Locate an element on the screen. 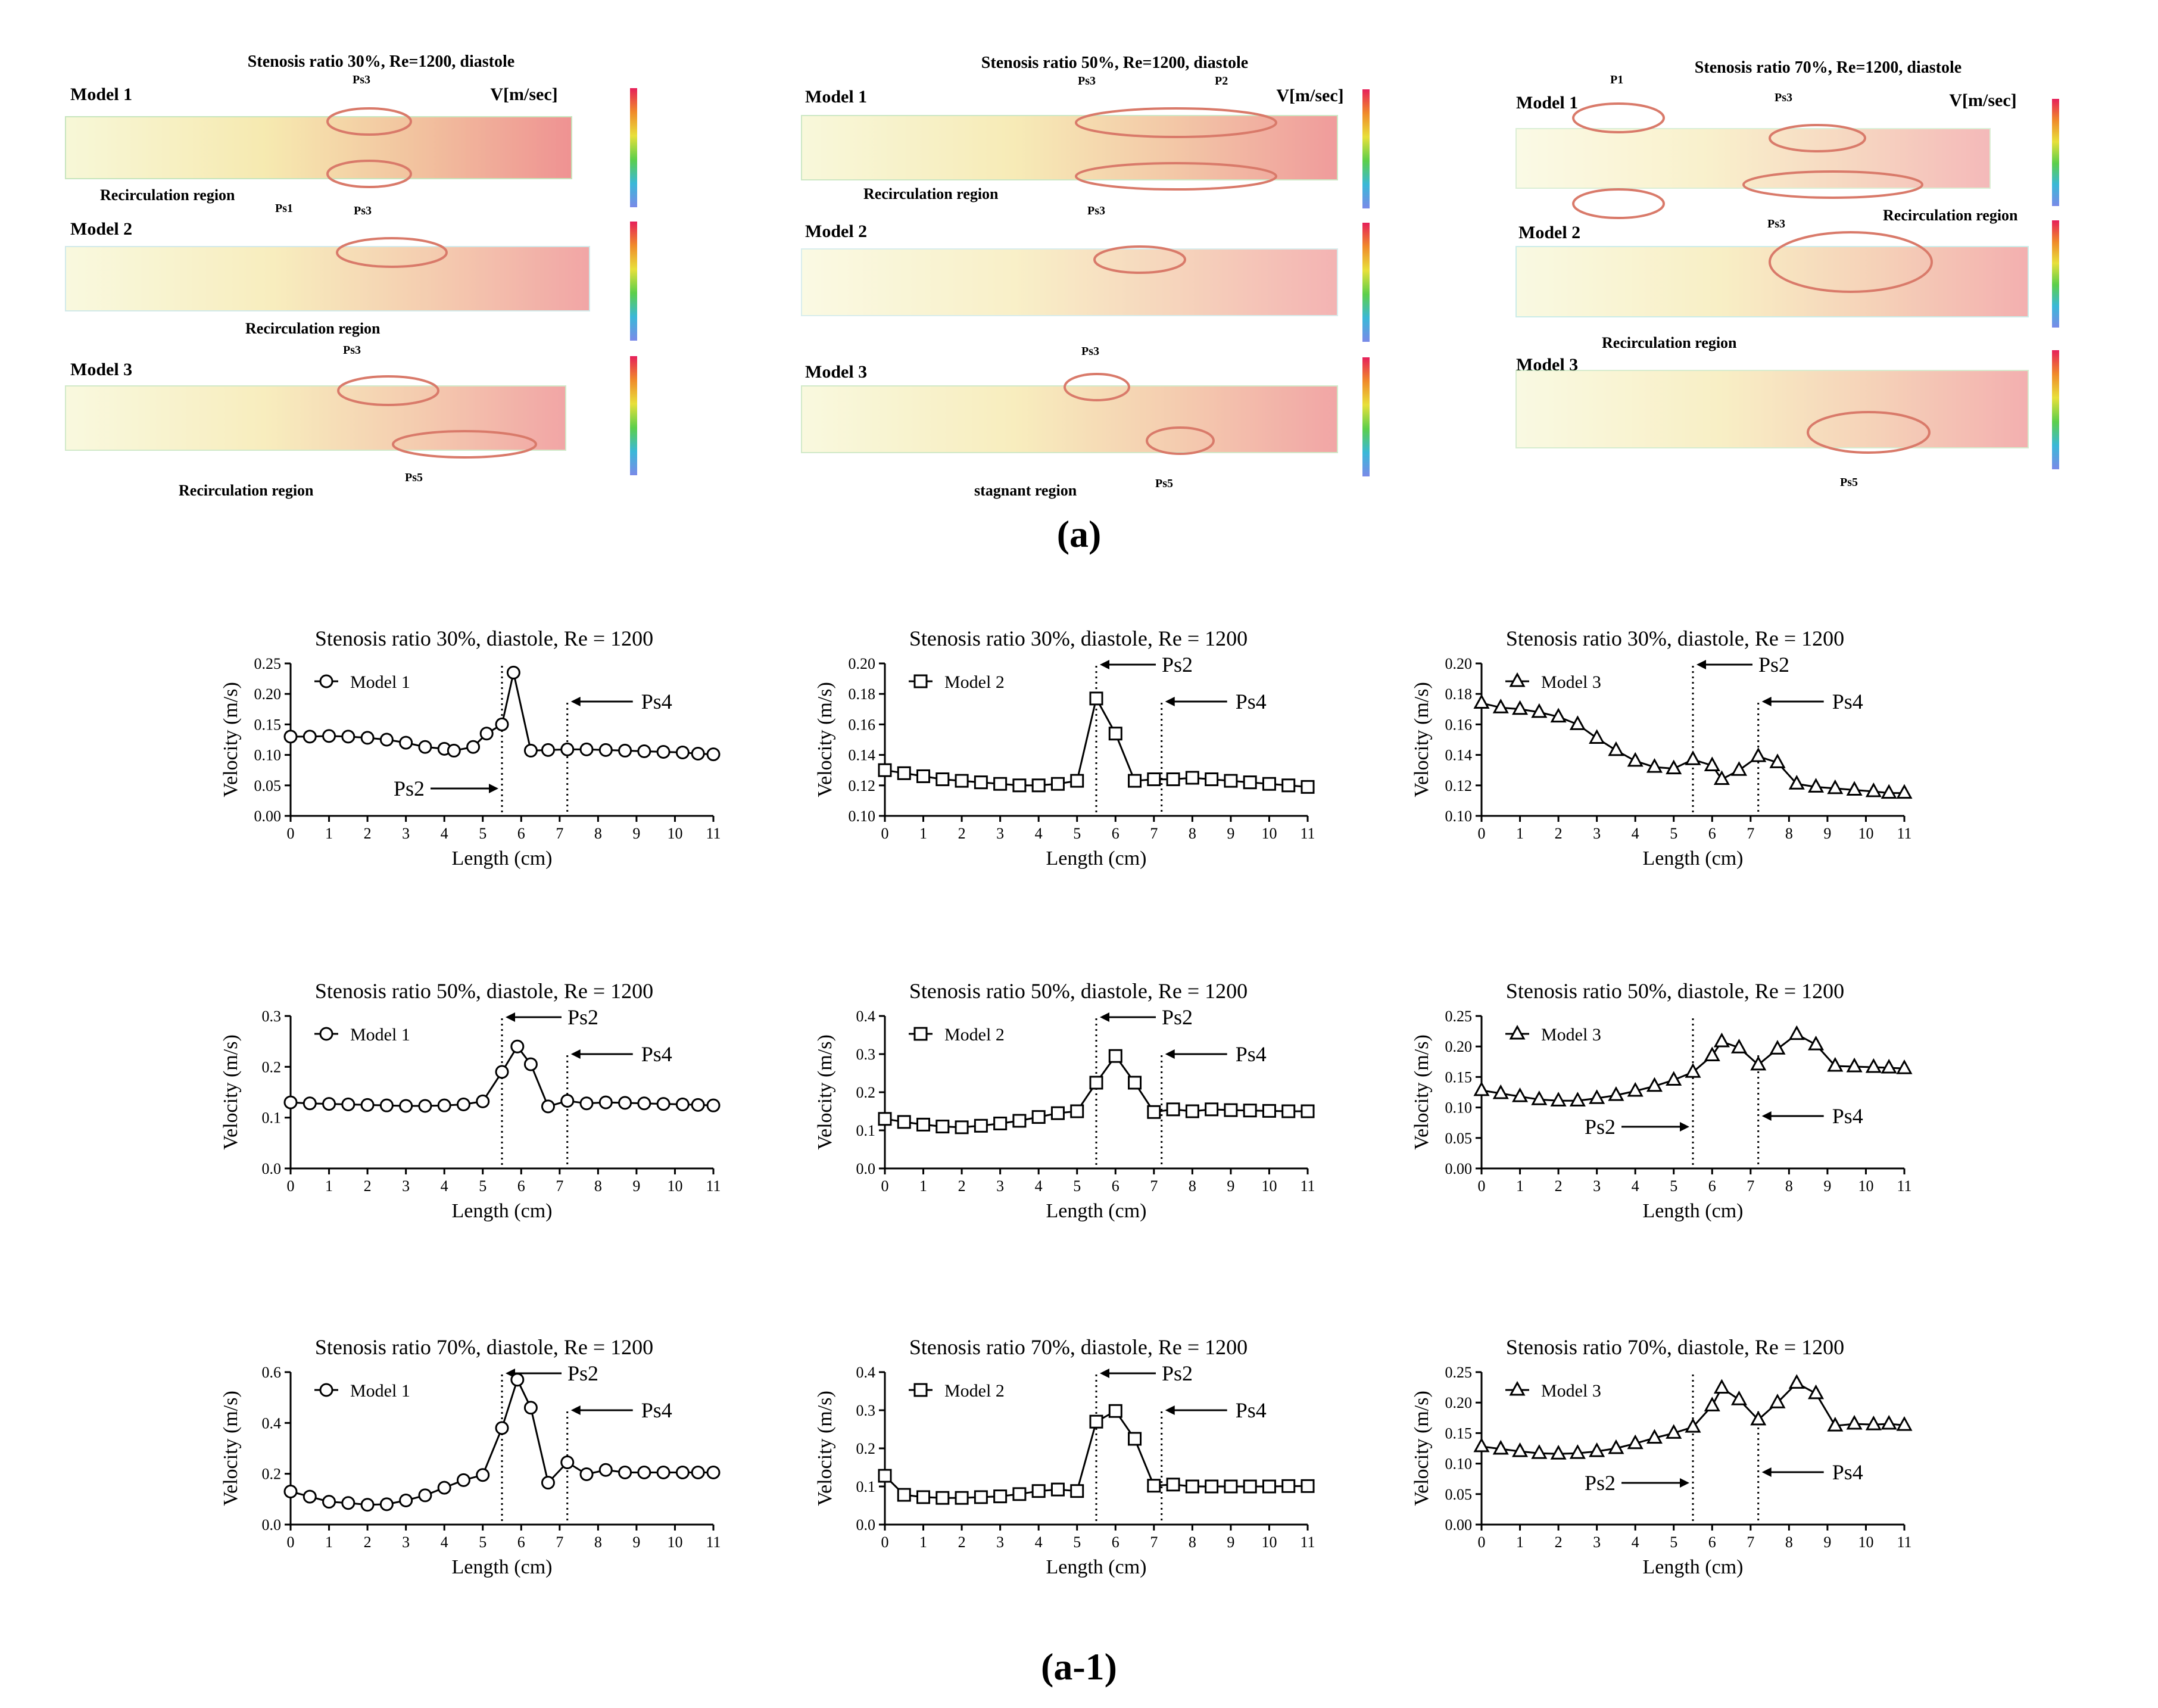 This screenshot has height=1708, width=2158. y-tick-label: 0.12 is located at coordinates (862, 786).